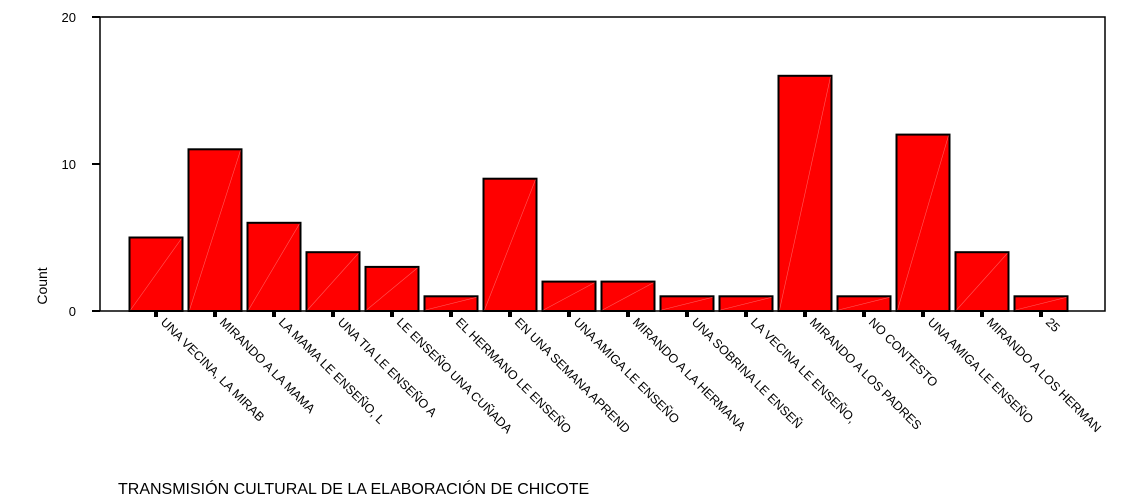 The image size is (1133, 497). Describe the element at coordinates (69, 164) in the screenshot. I see `y-tick-label: 10` at that location.